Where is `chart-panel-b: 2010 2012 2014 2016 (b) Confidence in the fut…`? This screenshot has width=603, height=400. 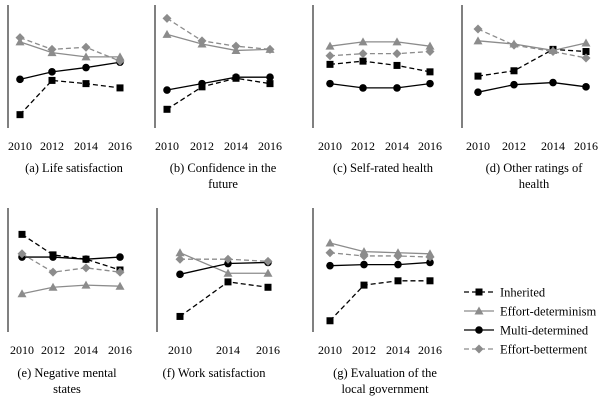 chart-panel-b: 2010 2012 2014 2016 (b) Confidence in the fut… is located at coordinates (218, 98).